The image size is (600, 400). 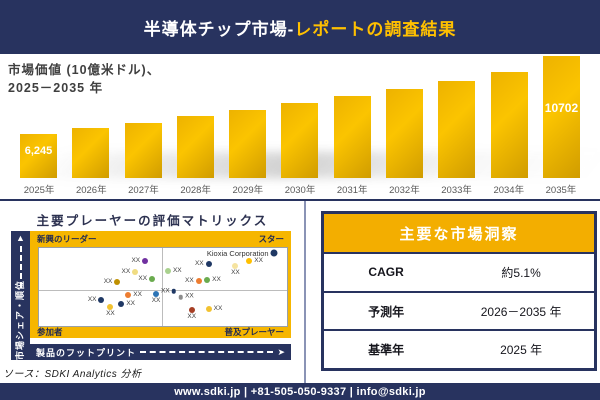 I want to click on table-row-forecast-years: 予測年 2026－2035 年, so click(x=459, y=310).